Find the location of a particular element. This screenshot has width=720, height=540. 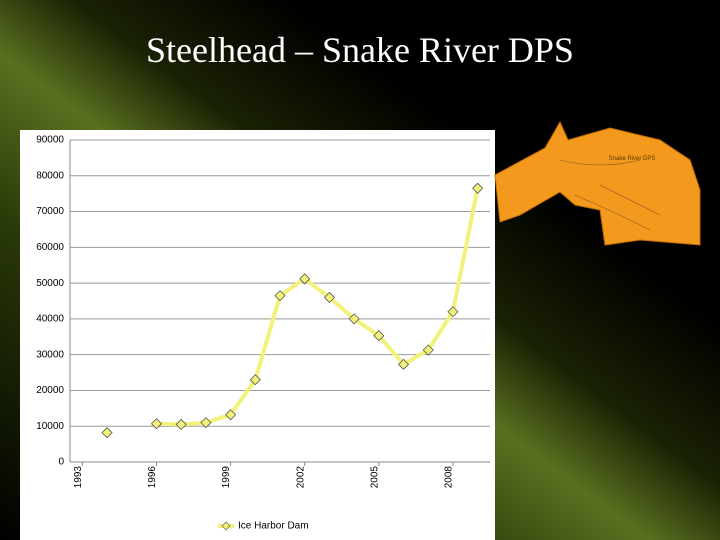

y-tick-label: 0 is located at coordinates (61, 462).